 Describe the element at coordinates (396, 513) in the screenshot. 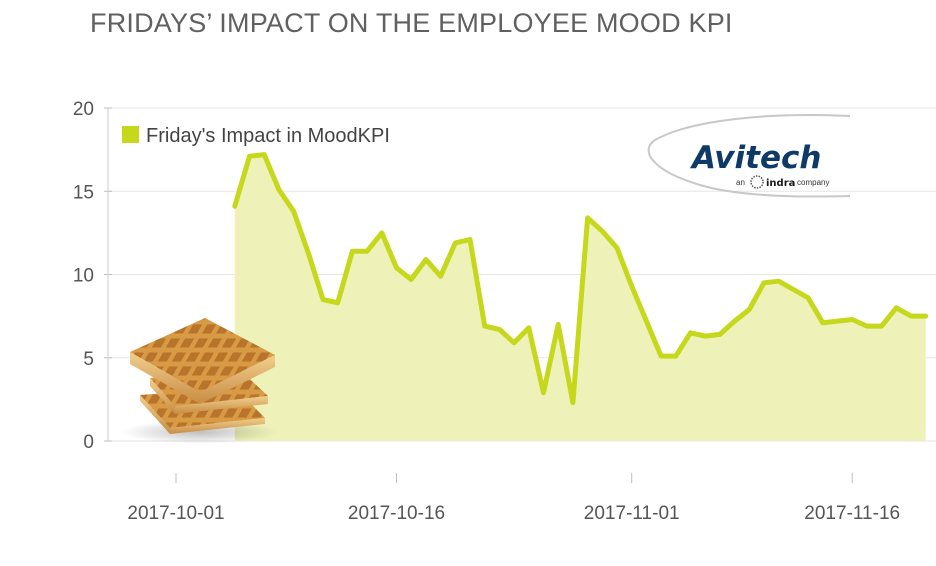

I see `x-tick-label: 2017-10-16` at that location.